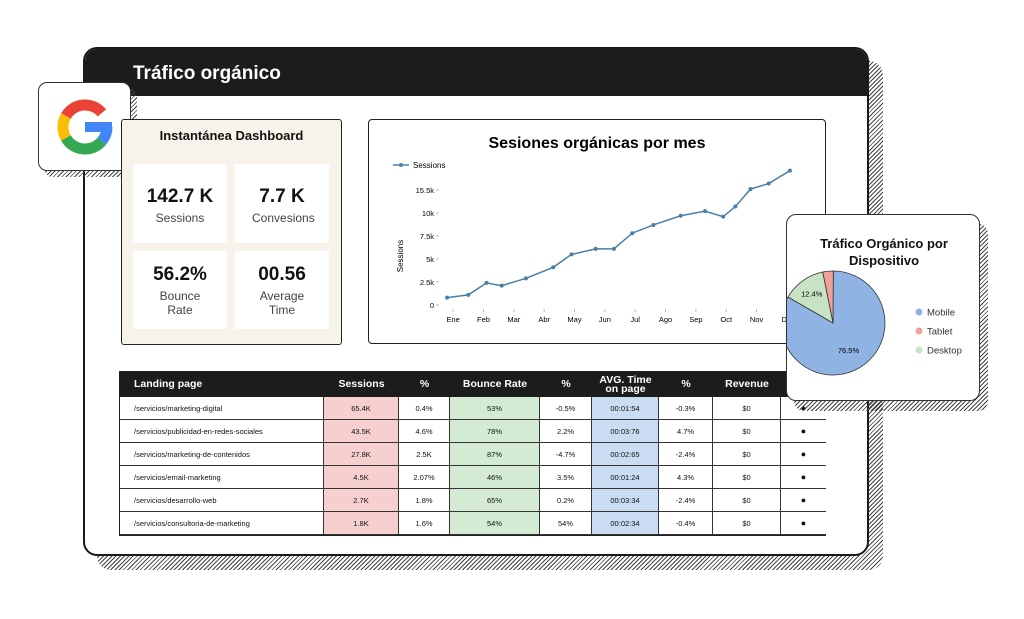 This screenshot has height=619, width=1024. Describe the element at coordinates (222, 523) in the screenshot. I see `table-cell: /servicios/consultoria-de-marketing` at that location.